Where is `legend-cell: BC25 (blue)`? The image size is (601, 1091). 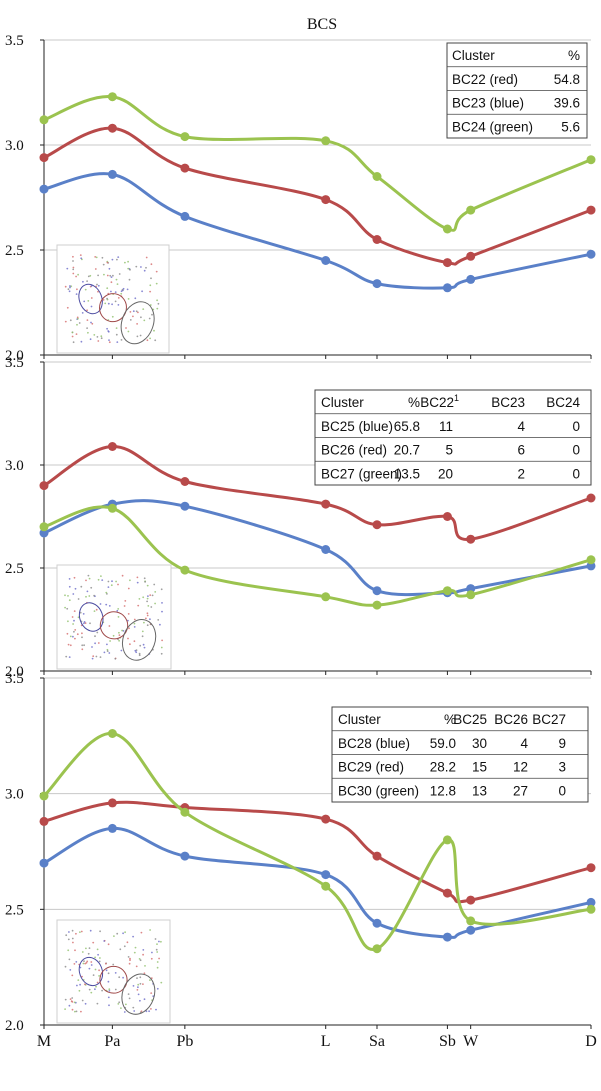
legend-cell: BC25 (blue) is located at coordinates (357, 426).